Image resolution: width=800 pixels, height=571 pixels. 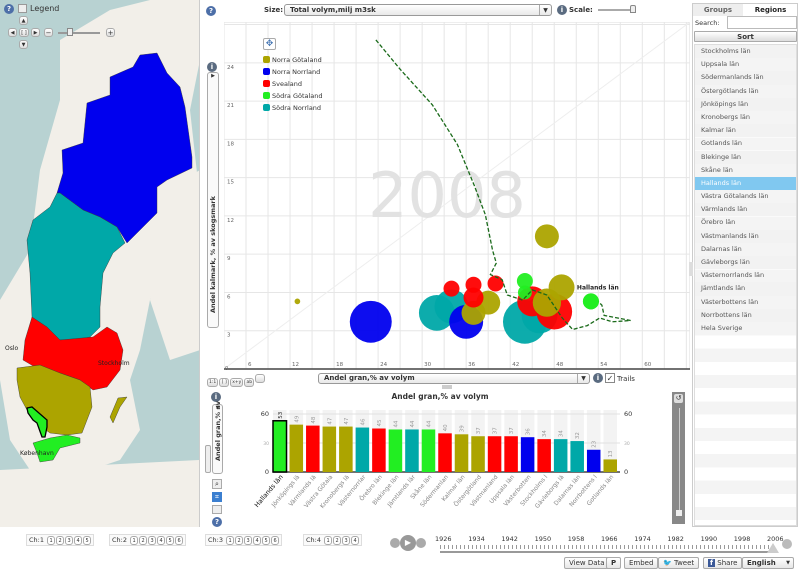 What do you see at coordinates (616, 10) in the screenshot?
I see `scale-slider` at bounding box center [616, 10].